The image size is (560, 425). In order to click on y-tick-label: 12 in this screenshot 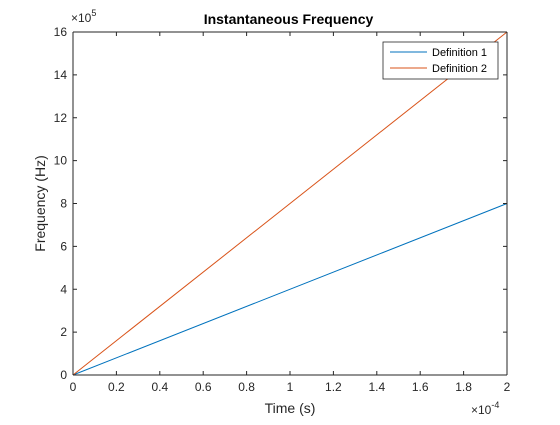, I will do `click(61, 118)`.